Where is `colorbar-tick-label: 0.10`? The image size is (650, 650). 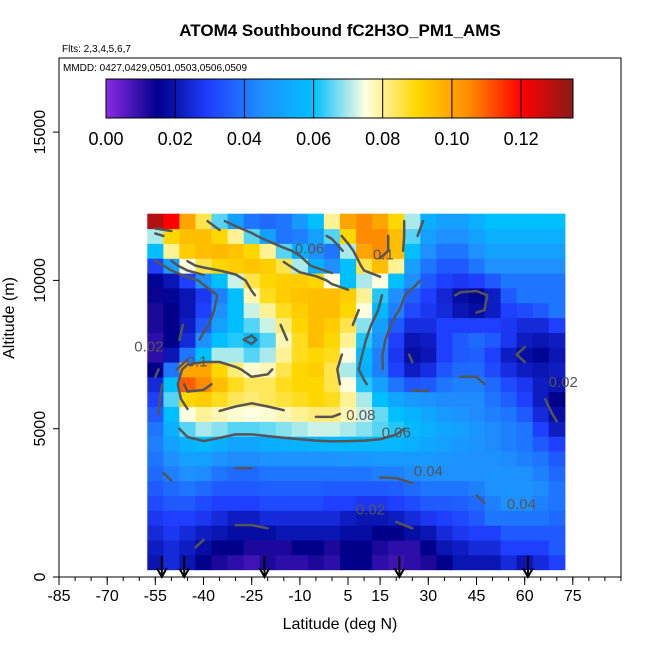
colorbar-tick-label: 0.10 is located at coordinates (451, 139).